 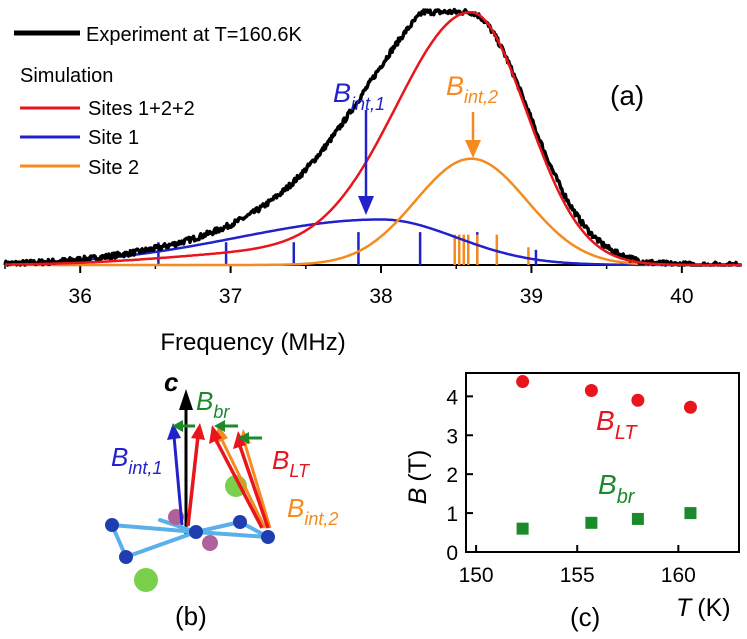 What do you see at coordinates (136, 460) in the screenshot?
I see `label-b-int1: Bint,1` at bounding box center [136, 460].